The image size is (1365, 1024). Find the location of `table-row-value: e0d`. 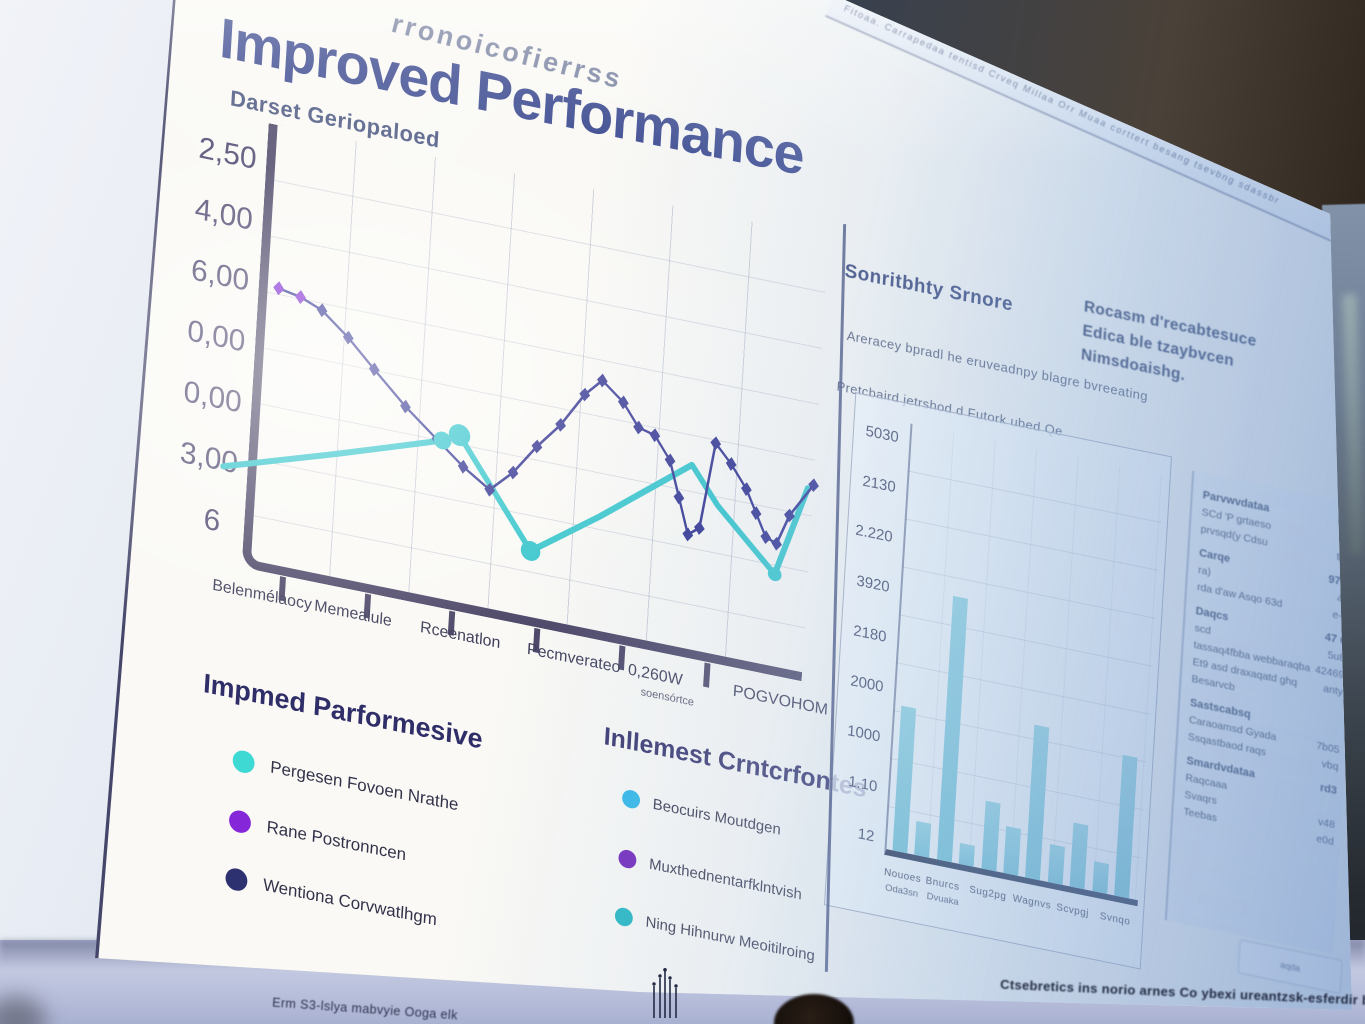

table-row-value: e0d is located at coordinates (1325, 840).